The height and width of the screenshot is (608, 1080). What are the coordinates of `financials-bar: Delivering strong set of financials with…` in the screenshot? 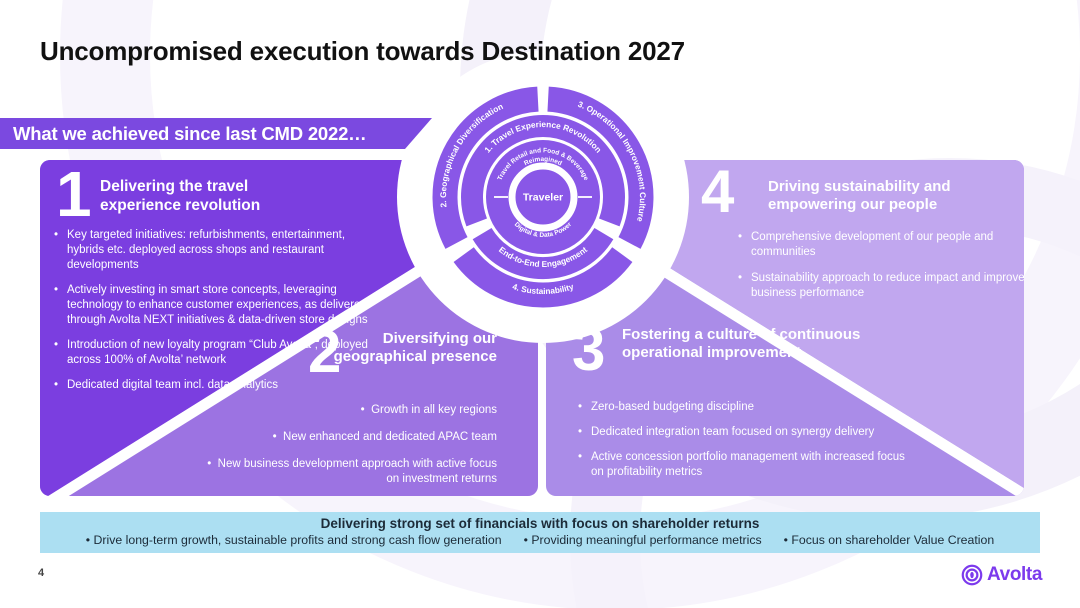 It's located at (540, 532).